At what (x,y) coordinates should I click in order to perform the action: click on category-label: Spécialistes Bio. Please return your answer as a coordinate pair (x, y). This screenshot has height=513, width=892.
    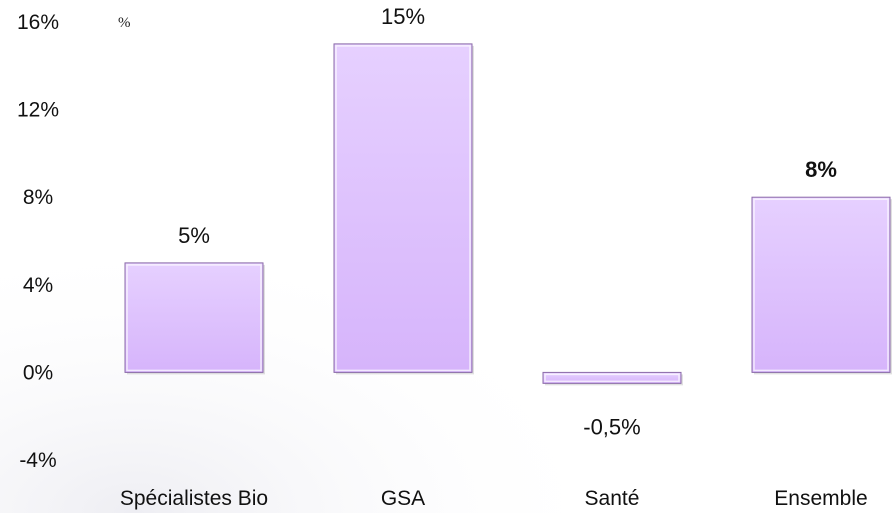
    Looking at the image, I should click on (194, 498).